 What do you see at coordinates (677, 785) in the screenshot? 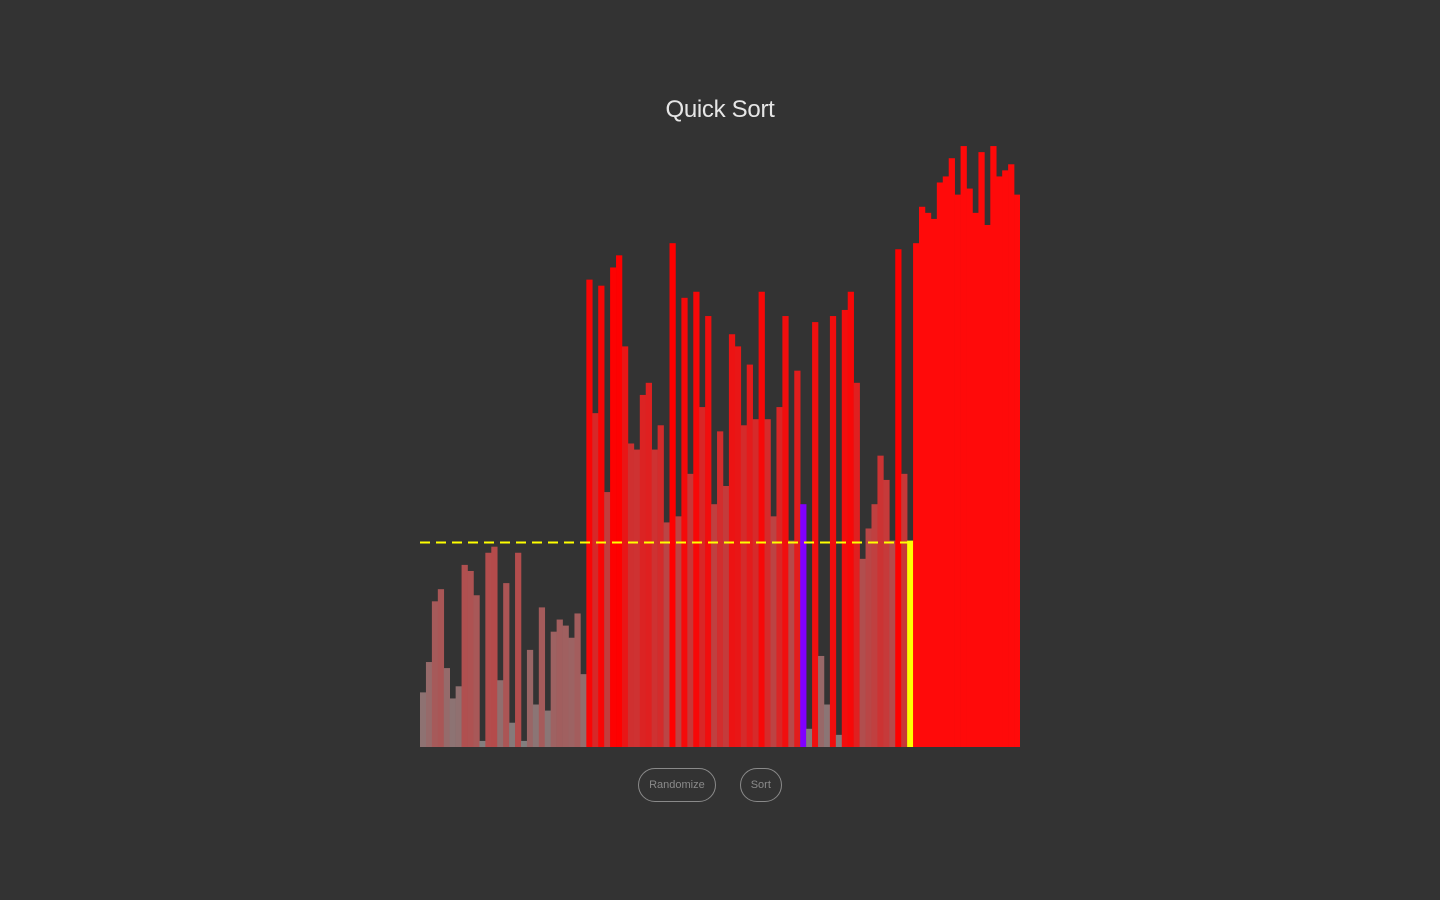
I see `randomize-button: Randomize` at bounding box center [677, 785].